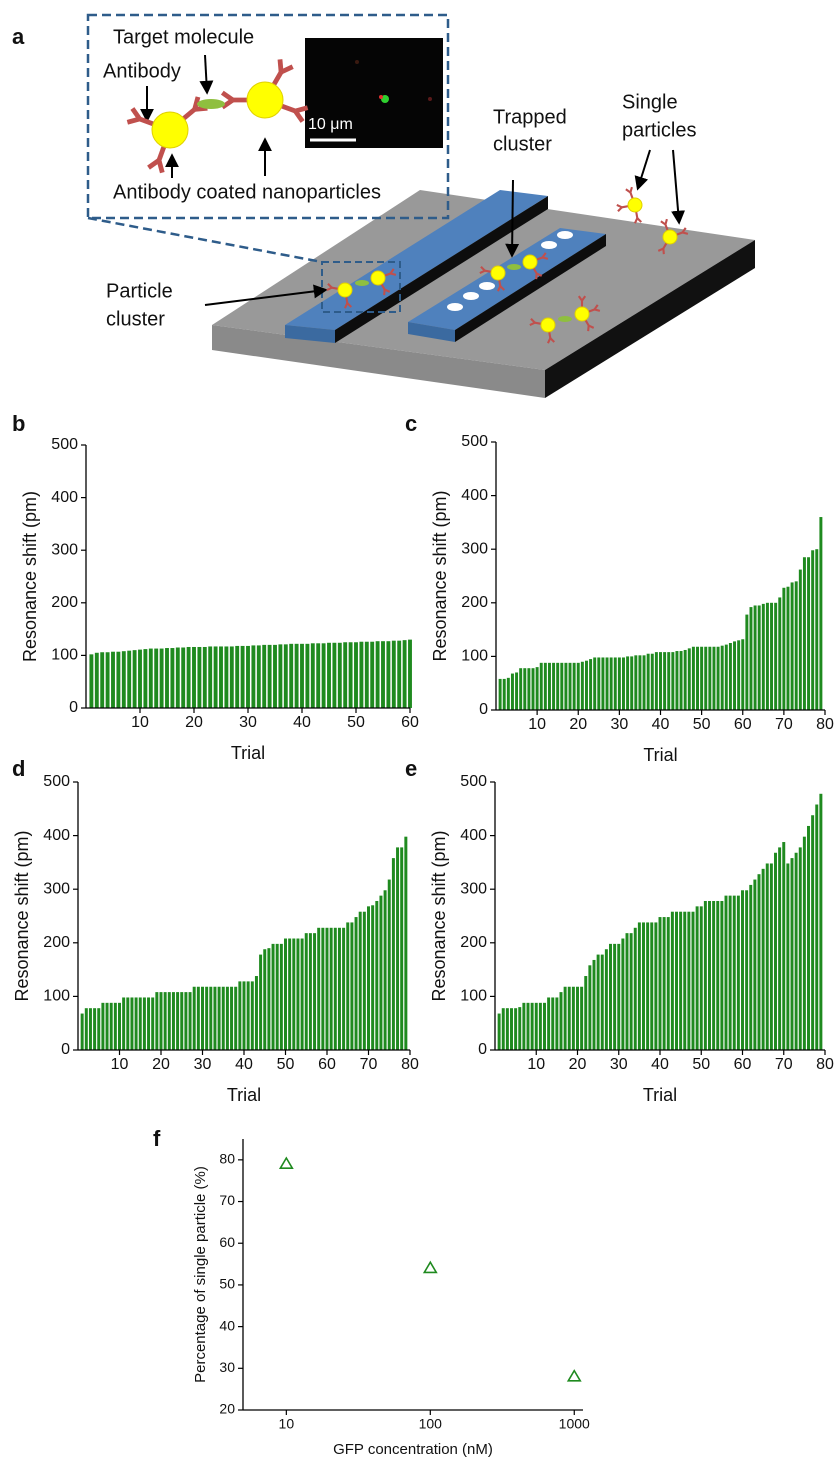  What do you see at coordinates (411, 768) in the screenshot?
I see `panel-label: e` at bounding box center [411, 768].